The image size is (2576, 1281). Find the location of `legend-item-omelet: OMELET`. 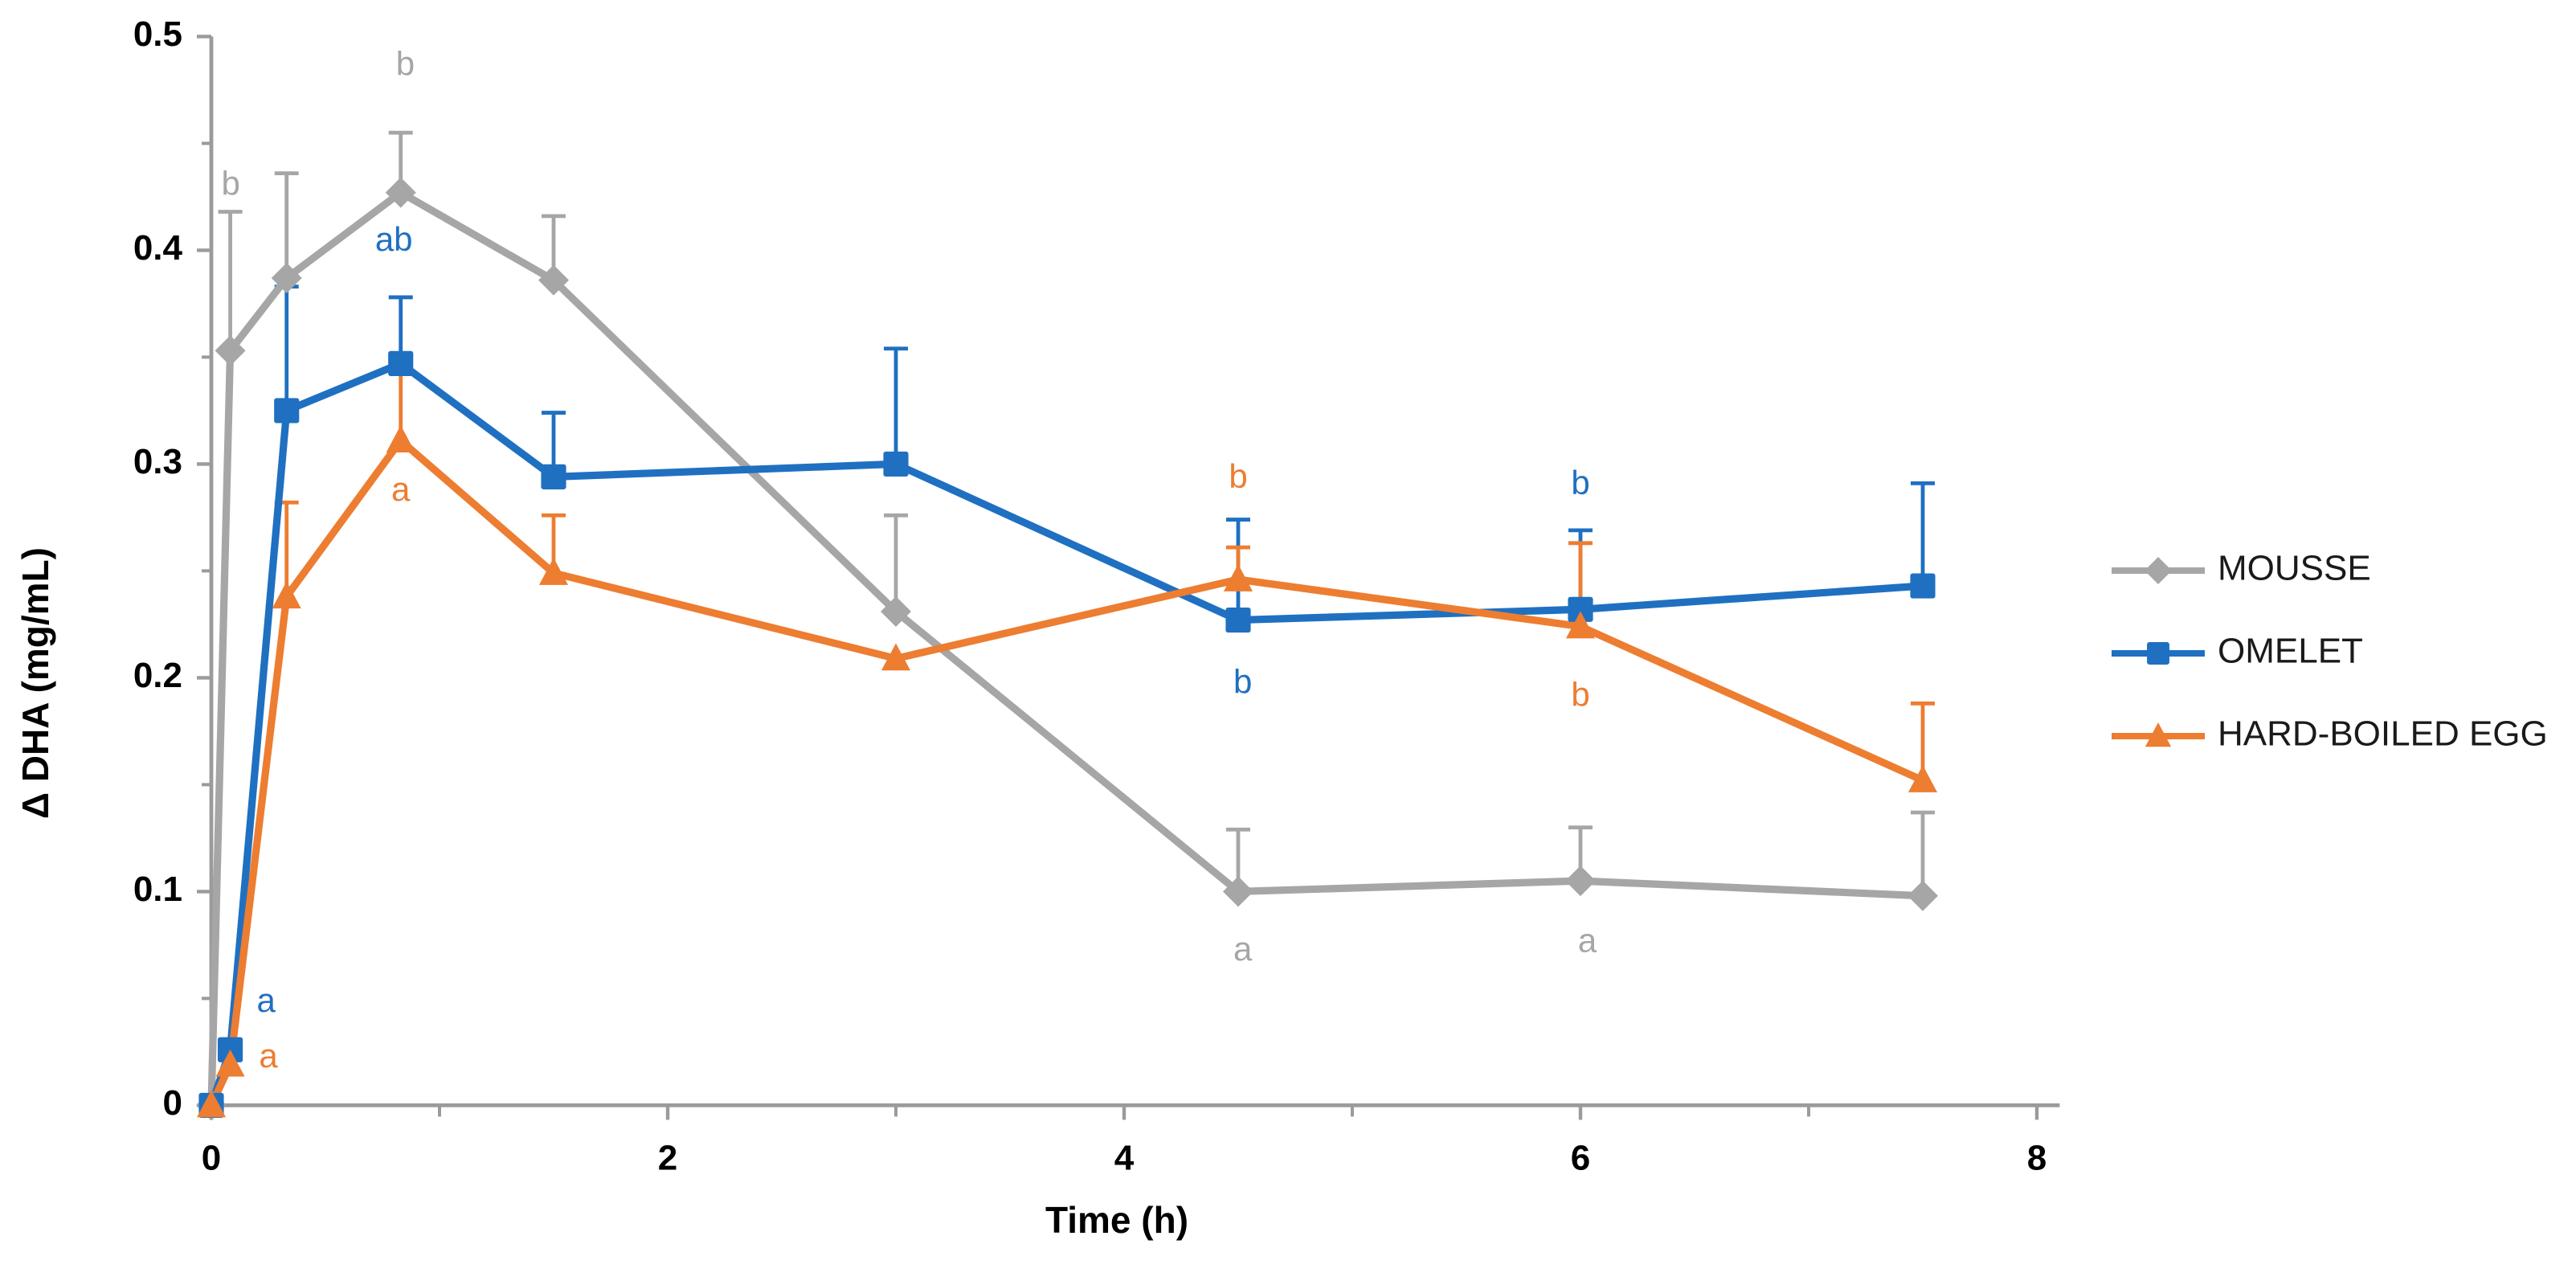

legend-item-omelet: OMELET is located at coordinates (2237, 651).